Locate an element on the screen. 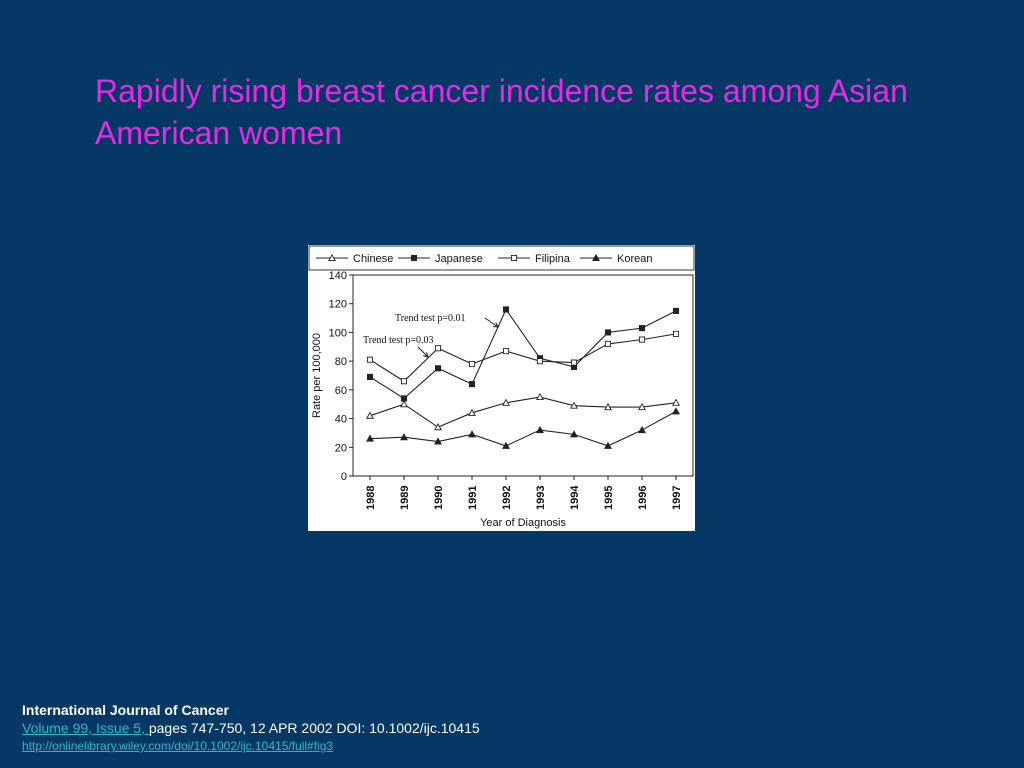 This screenshot has height=768, width=1024. y-tick-label: 40 is located at coordinates (341, 420).